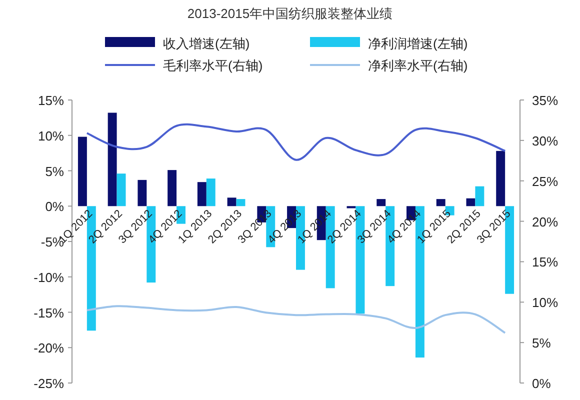  What do you see at coordinates (296, 319) in the screenshot?
I see `line-series` at bounding box center [296, 319].